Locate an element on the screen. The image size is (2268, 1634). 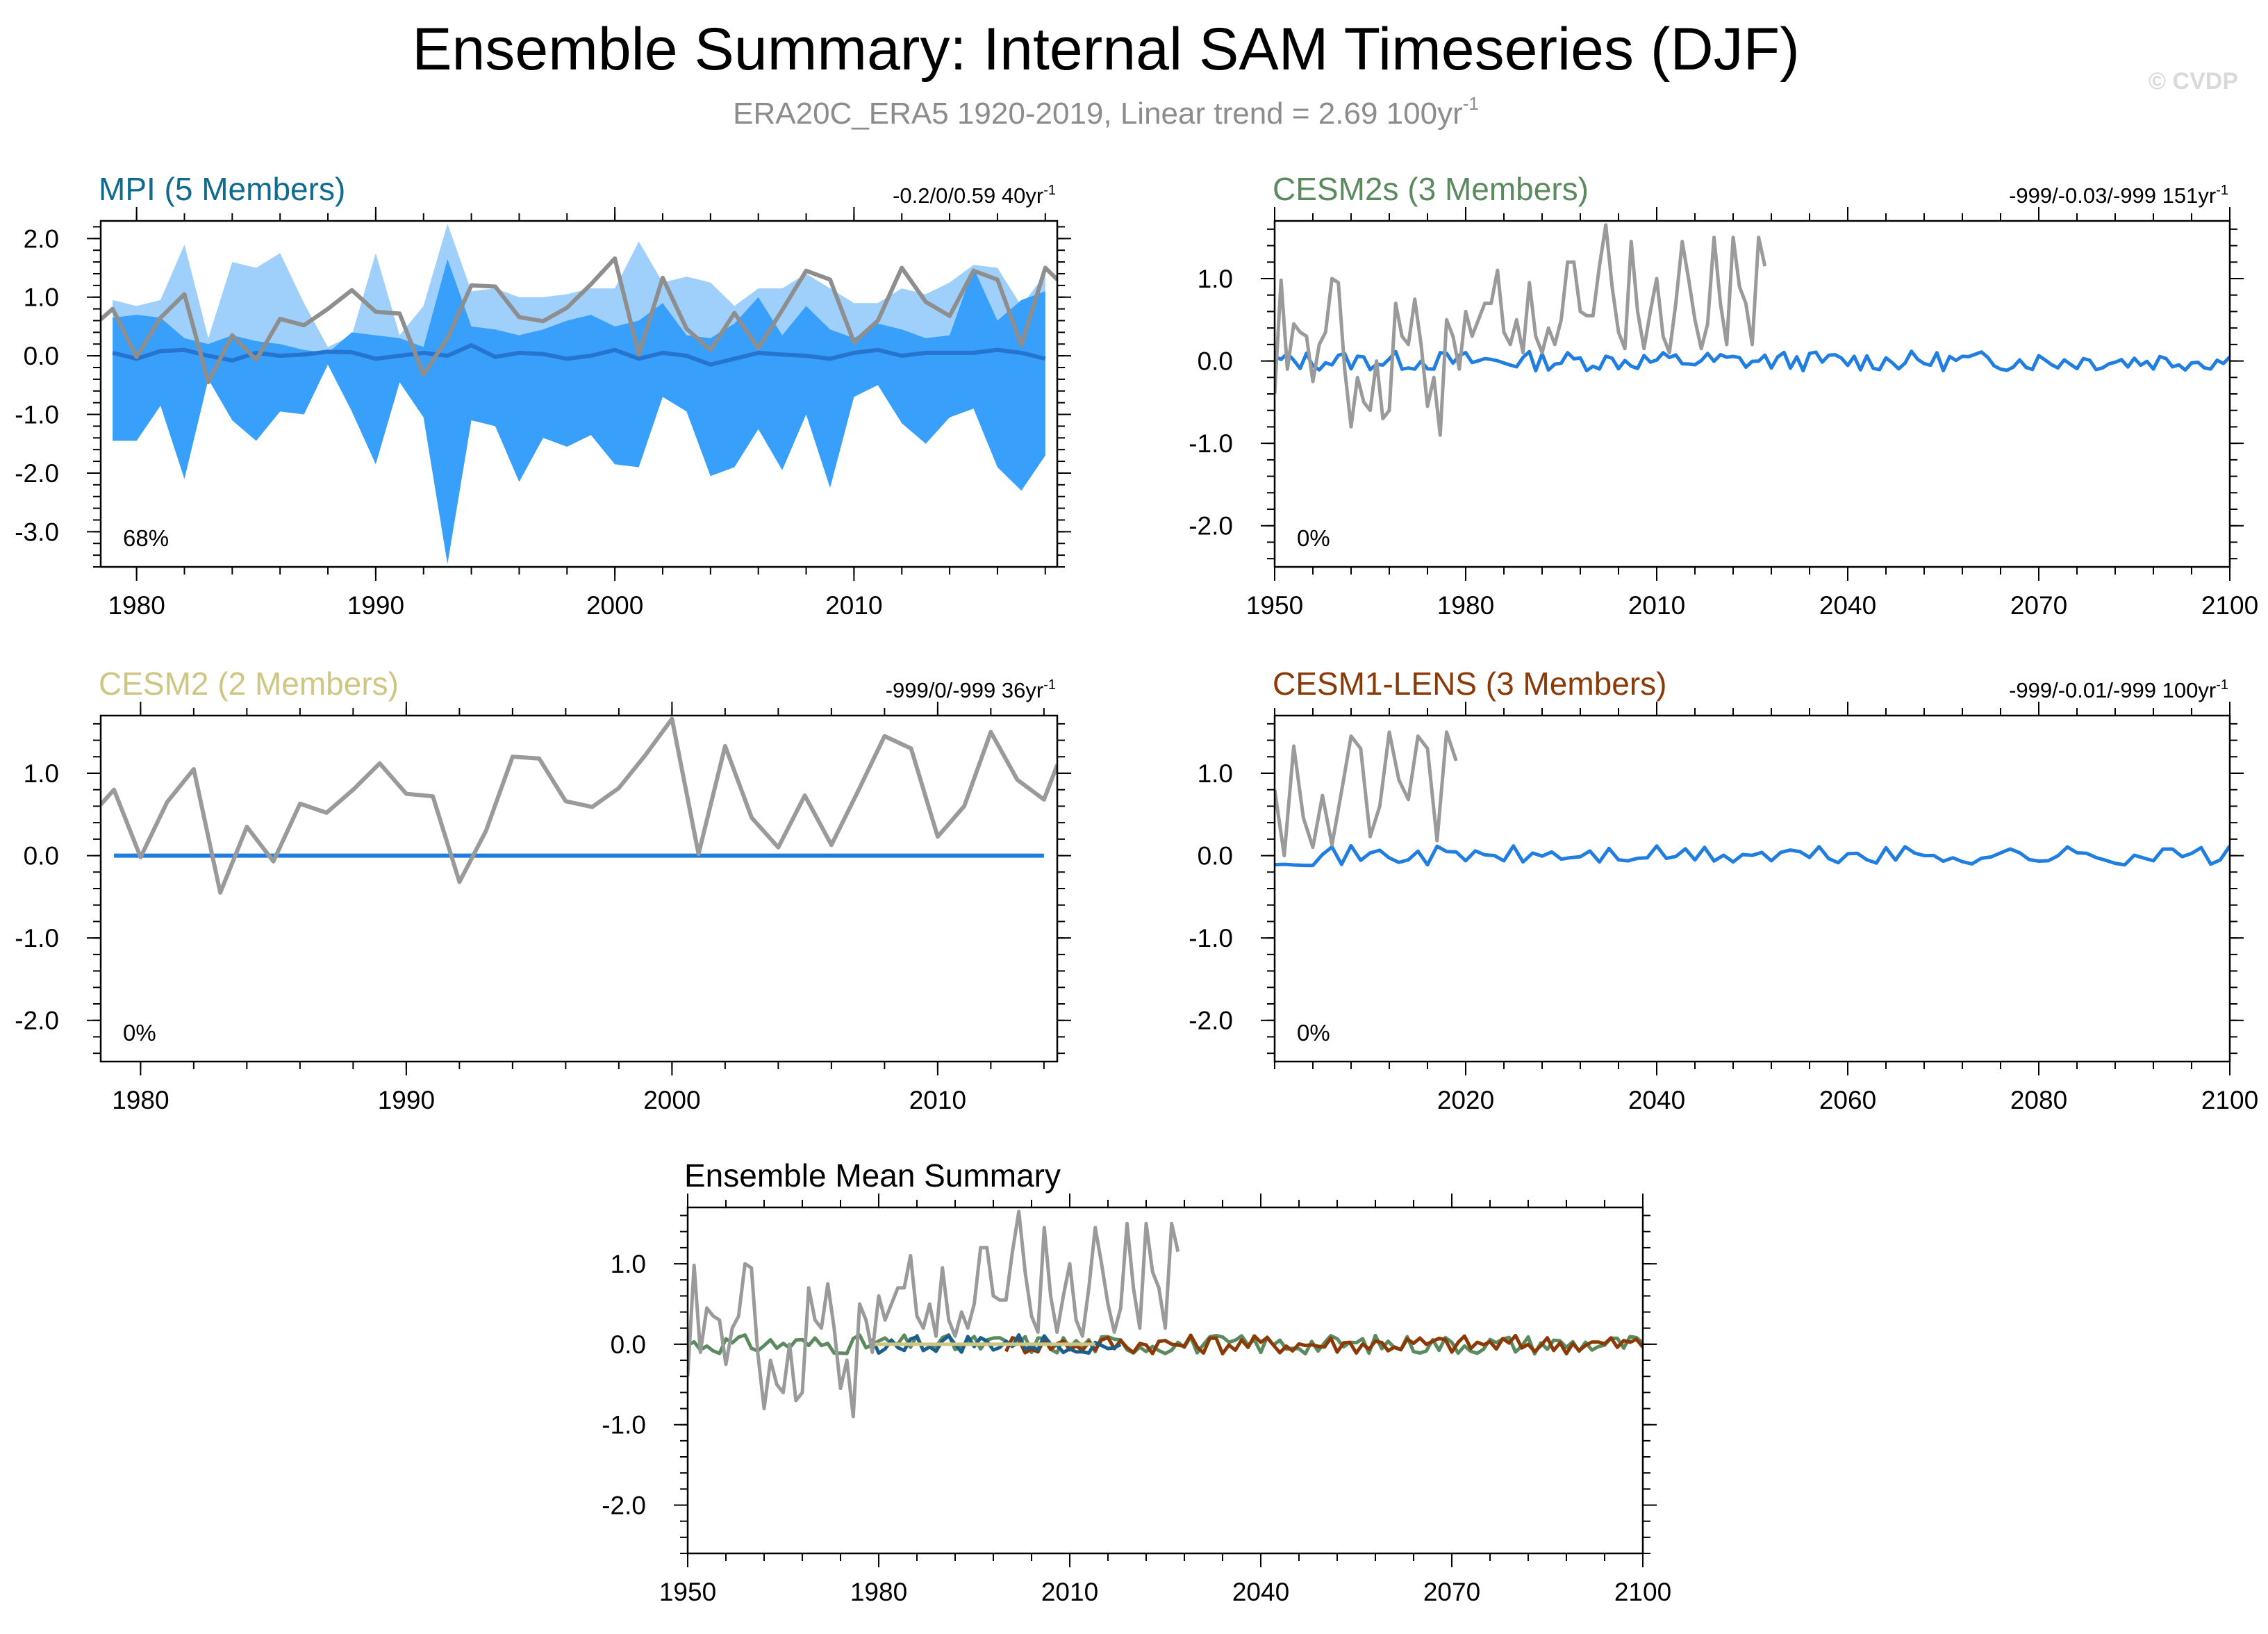
summary-ytick-label: 1.0 is located at coordinates (628, 1264).